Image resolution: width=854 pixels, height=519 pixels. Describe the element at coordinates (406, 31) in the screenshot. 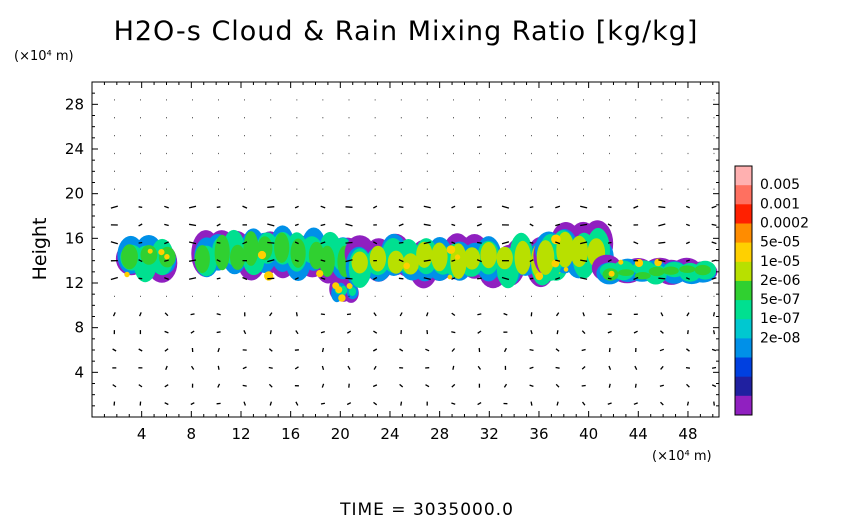

I see `chart-title: H2O-s Cloud & Rain Mixing Ratio [kg/kg]` at that location.